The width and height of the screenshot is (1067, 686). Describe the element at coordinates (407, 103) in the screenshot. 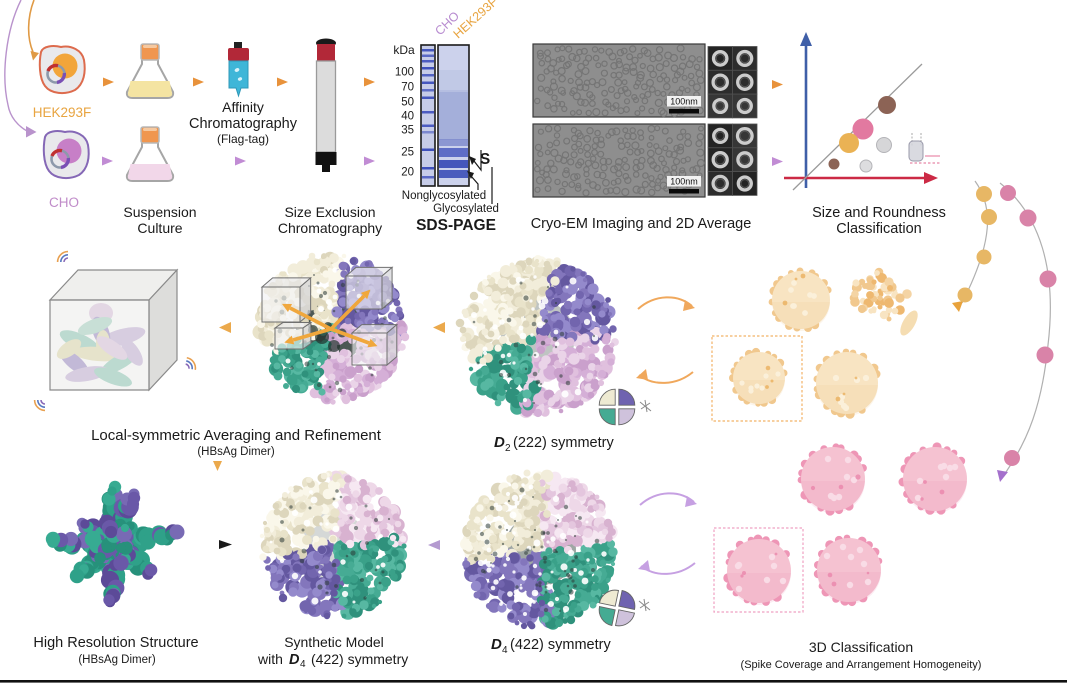

I see `svg-text: 50` at that location.